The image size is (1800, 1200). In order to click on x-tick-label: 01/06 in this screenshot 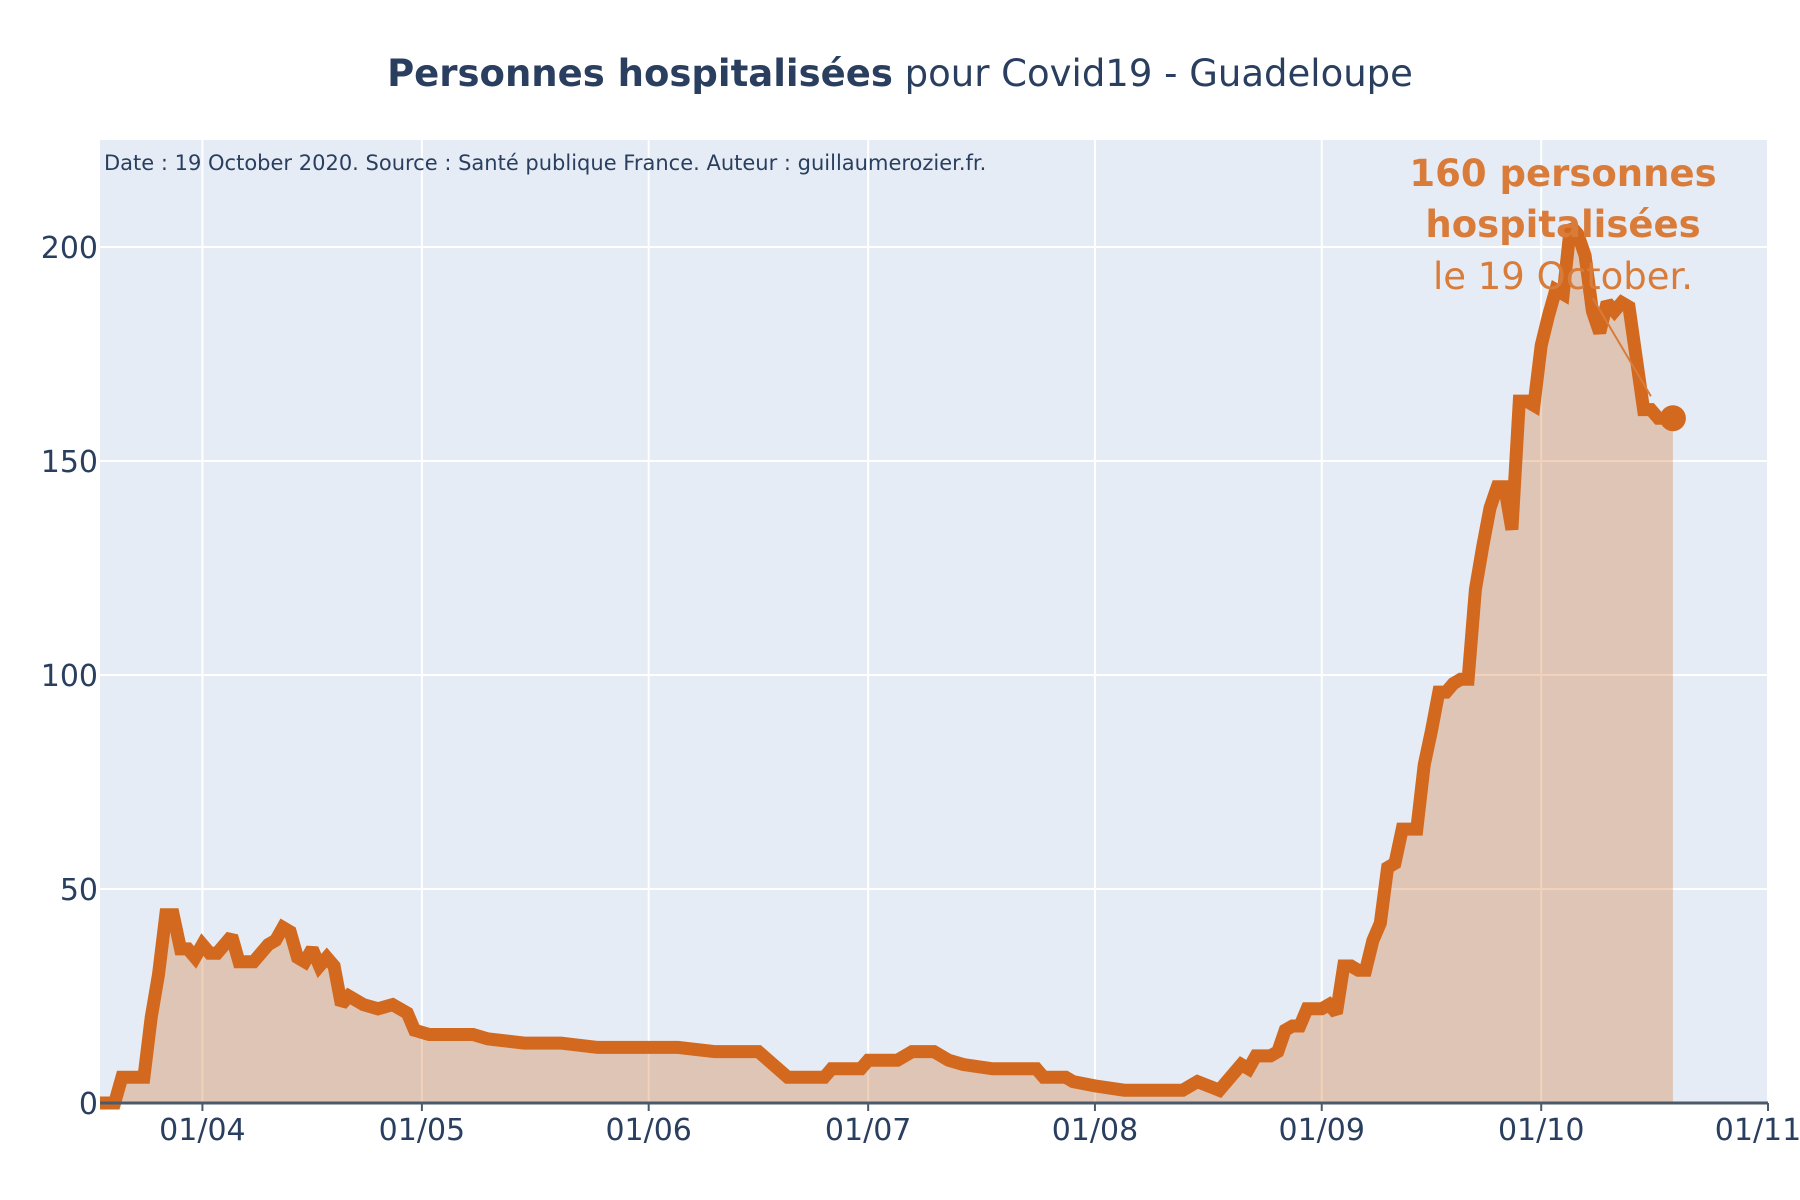, I will do `click(648, 1130)`.